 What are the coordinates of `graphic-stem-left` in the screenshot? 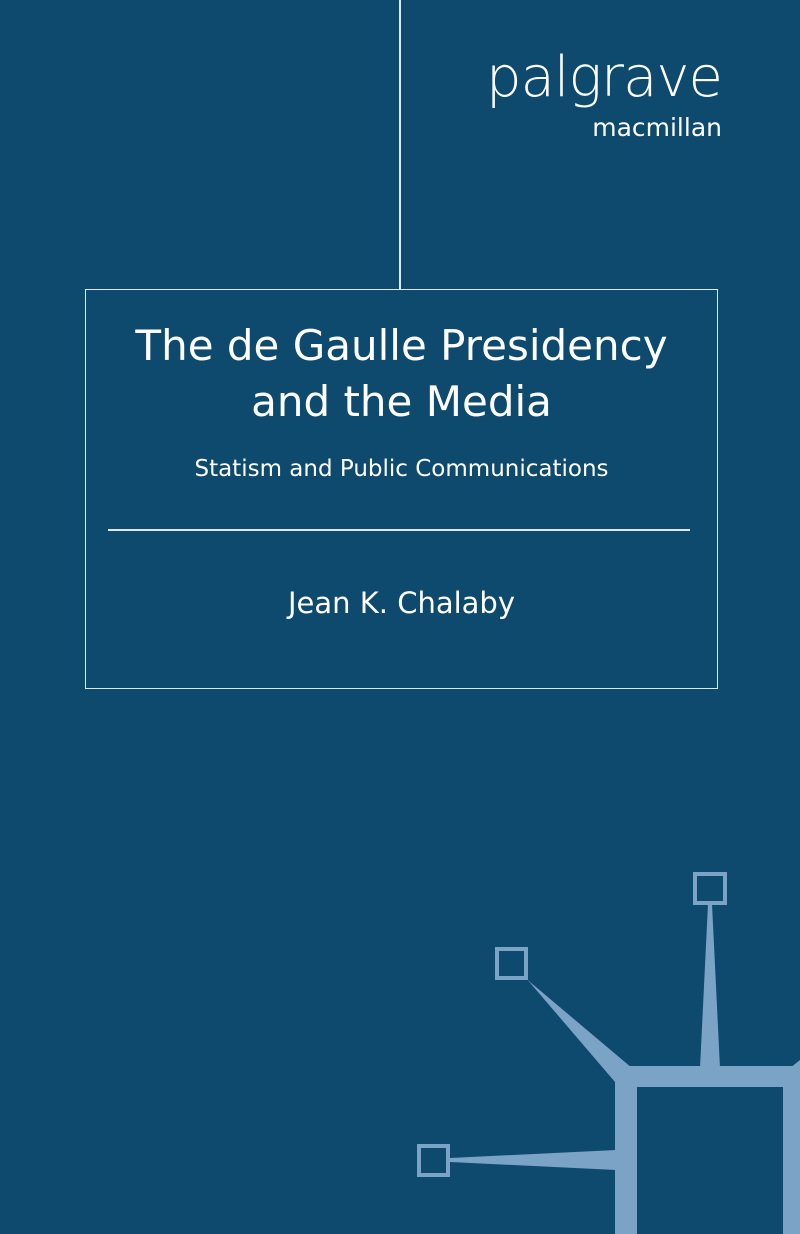 It's located at (533, 1160).